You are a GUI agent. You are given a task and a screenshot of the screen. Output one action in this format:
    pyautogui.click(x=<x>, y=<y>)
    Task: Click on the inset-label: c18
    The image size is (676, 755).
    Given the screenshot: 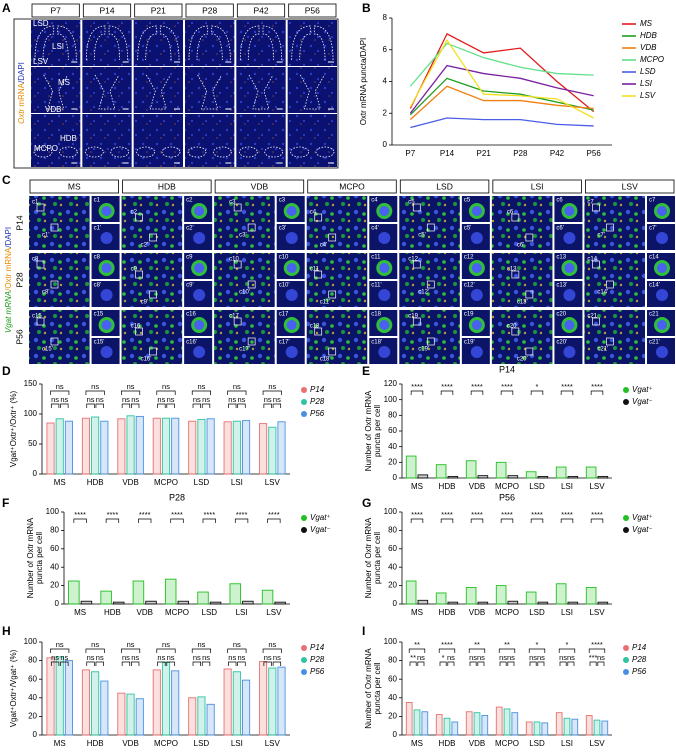 What is the action you would take?
    pyautogui.click(x=376, y=315)
    